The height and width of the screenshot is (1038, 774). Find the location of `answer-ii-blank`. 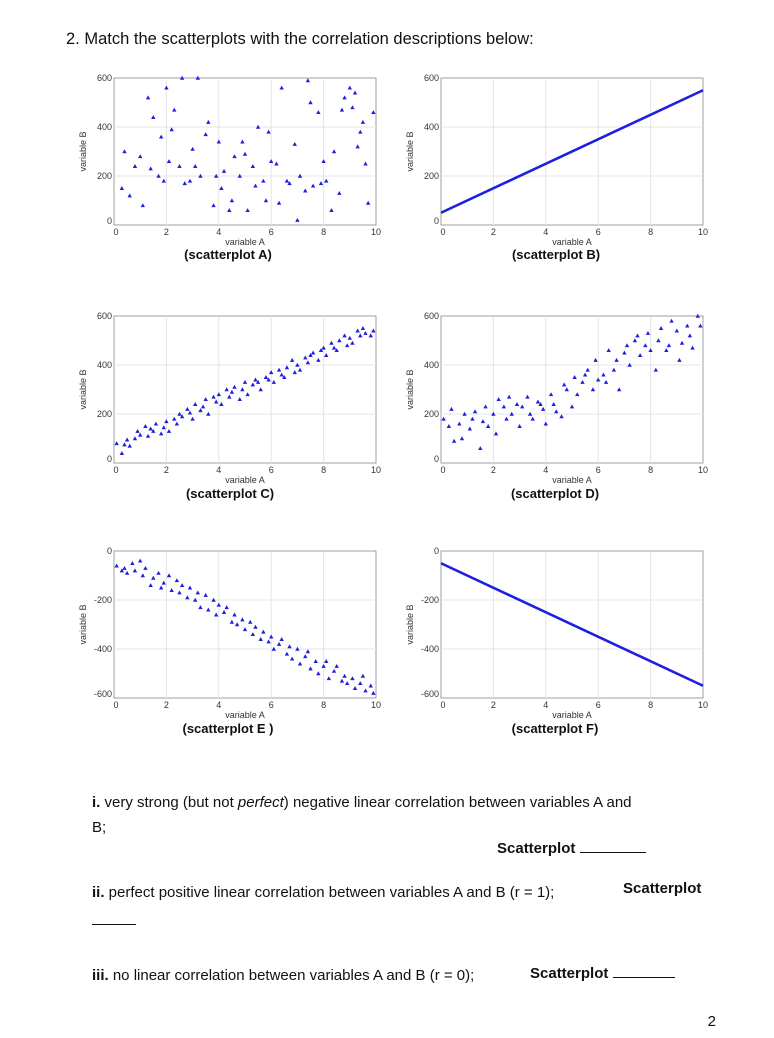

answer-ii-blank is located at coordinates (114, 917).